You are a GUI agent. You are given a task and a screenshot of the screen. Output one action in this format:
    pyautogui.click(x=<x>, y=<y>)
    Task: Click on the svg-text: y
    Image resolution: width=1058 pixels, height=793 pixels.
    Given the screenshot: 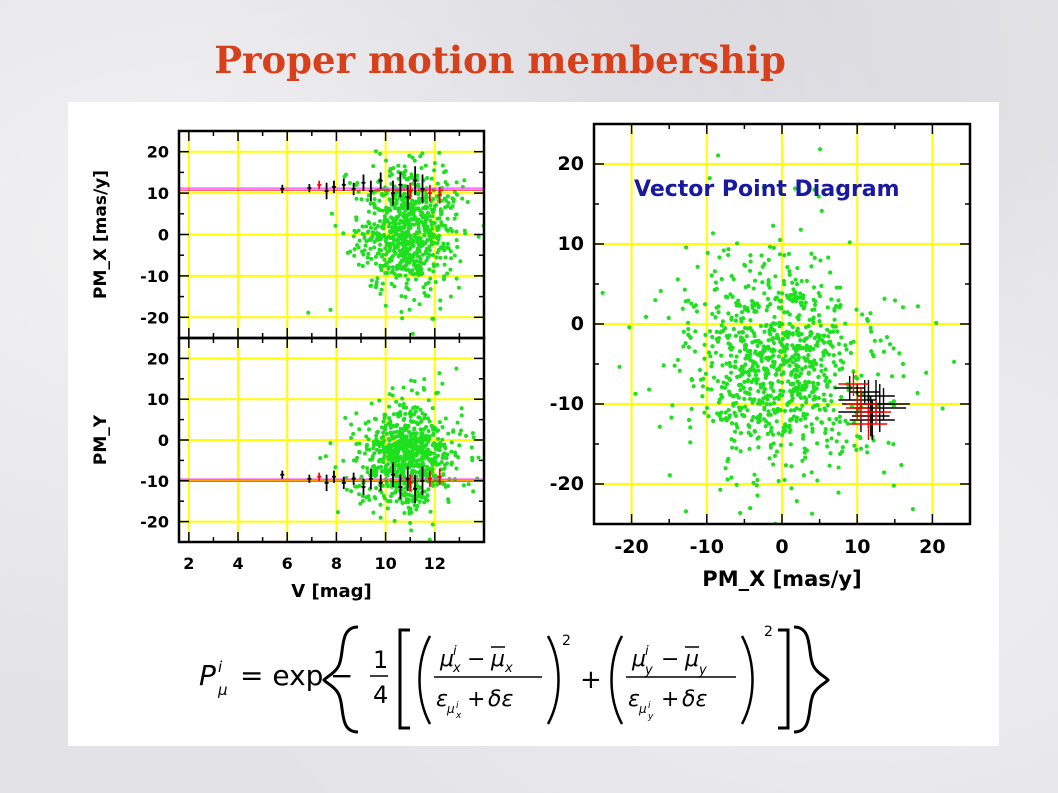 What is the action you would take?
    pyautogui.click(x=648, y=670)
    